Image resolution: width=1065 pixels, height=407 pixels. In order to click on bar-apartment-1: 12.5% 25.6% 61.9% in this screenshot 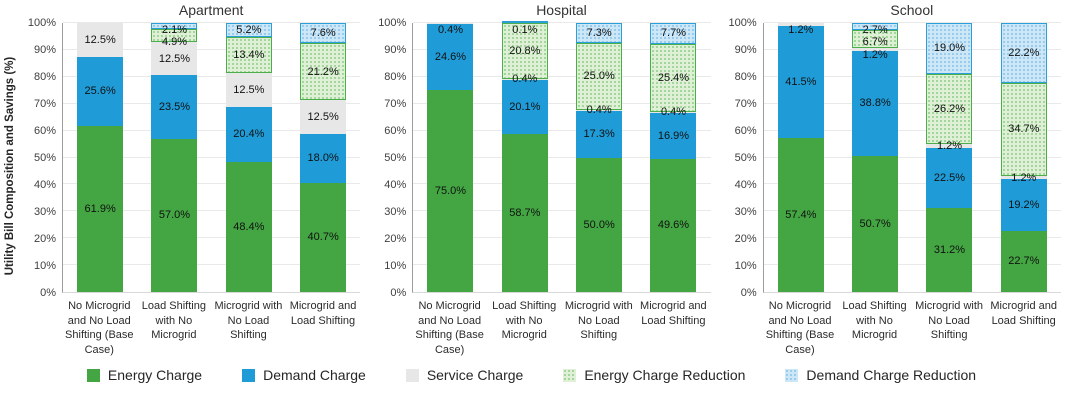, I will do `click(100, 157)`.